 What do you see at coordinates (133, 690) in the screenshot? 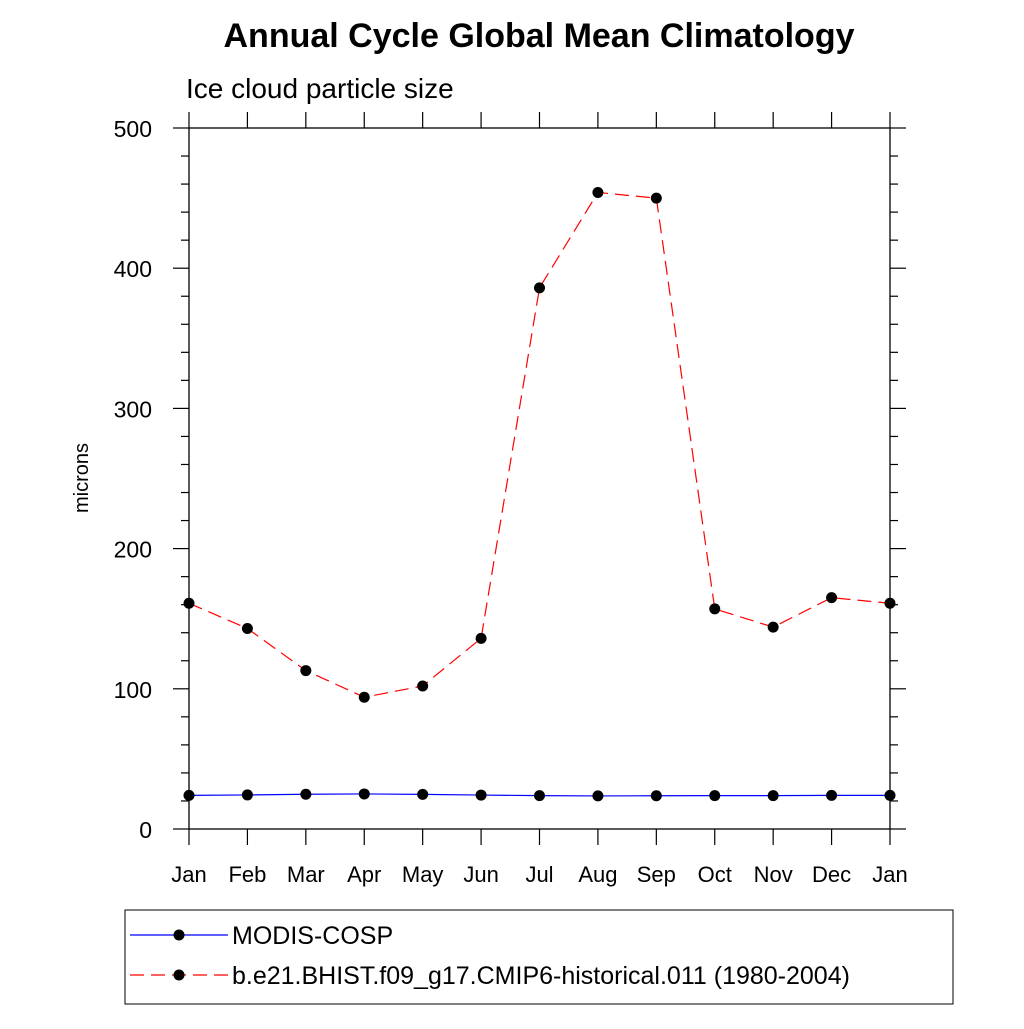
I see `y-tick-label: 100` at bounding box center [133, 690].